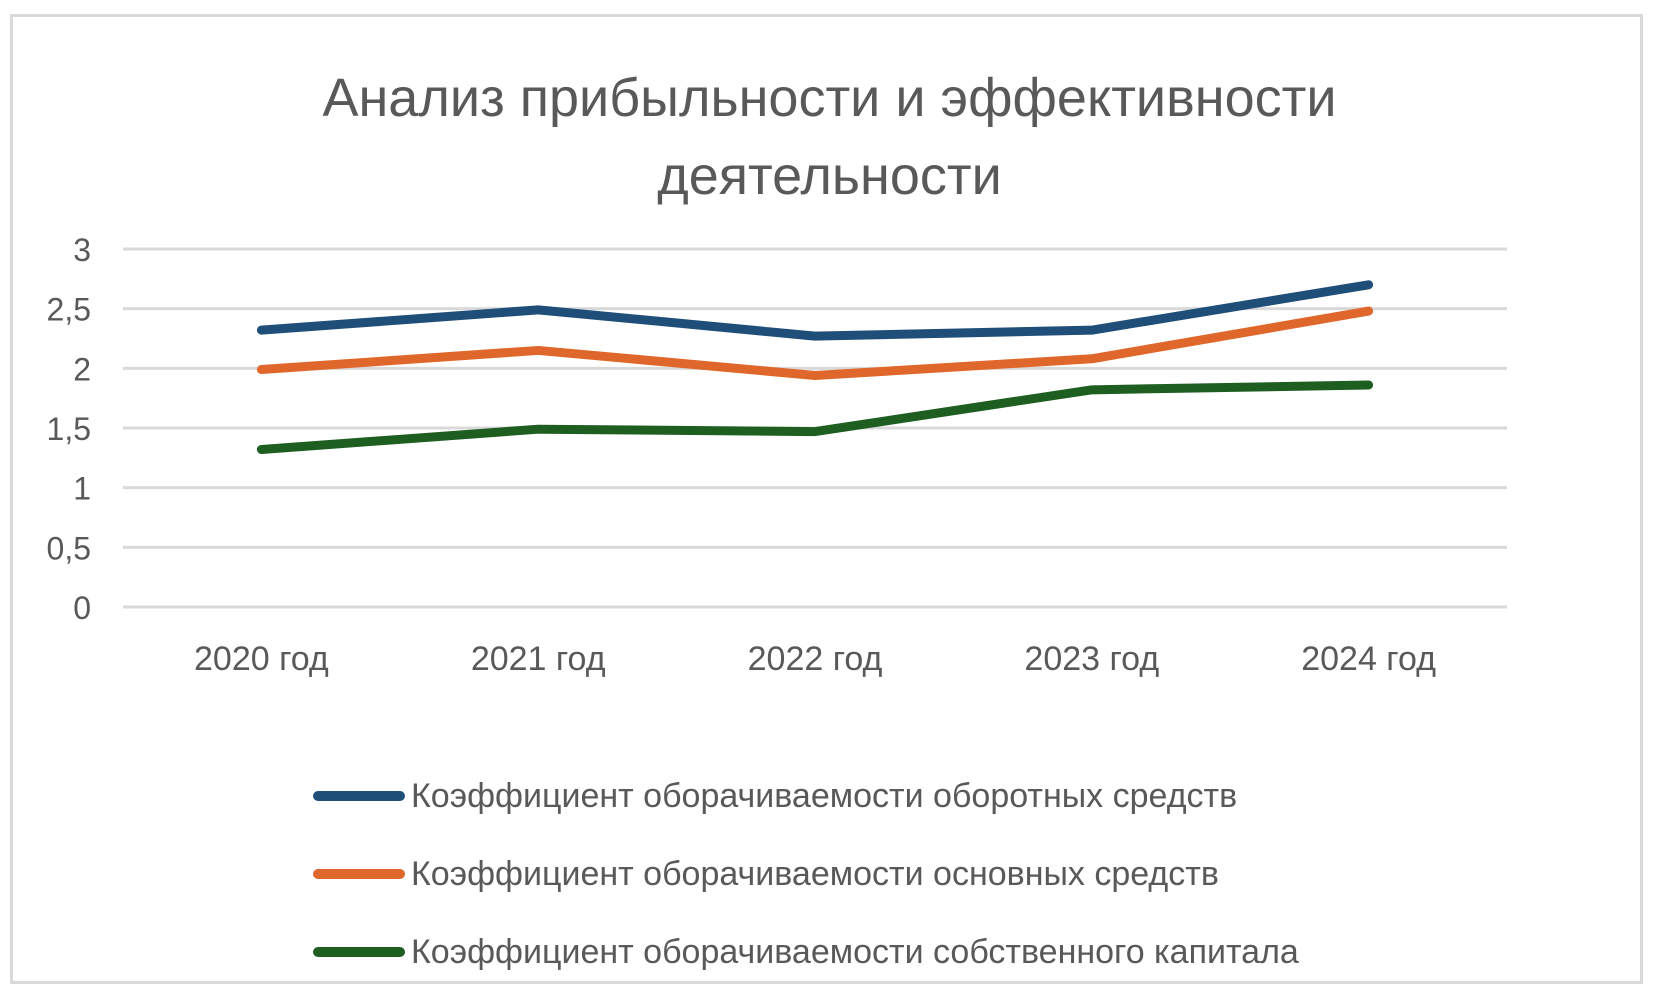  What do you see at coordinates (69, 548) in the screenshot?
I see `y-tick-label: 0,5` at bounding box center [69, 548].